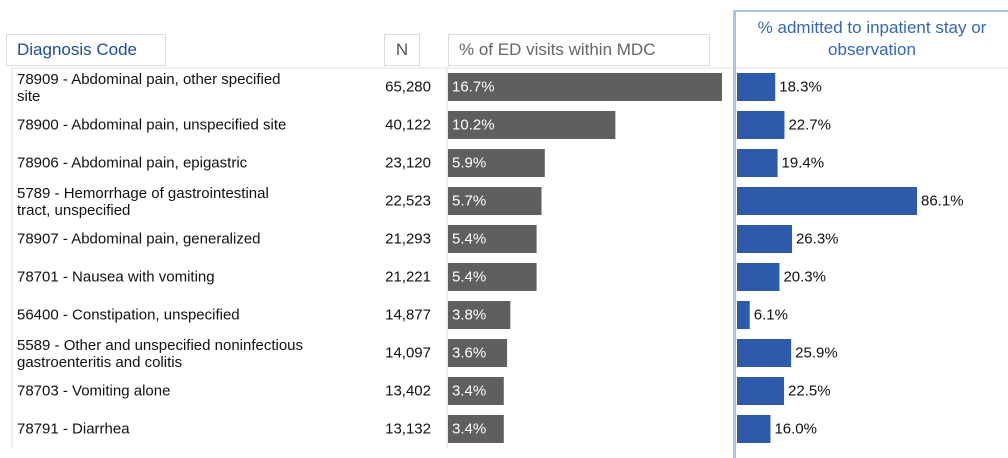 The height and width of the screenshot is (458, 1008). What do you see at coordinates (408, 239) in the screenshot?
I see `n-value: 21,293` at bounding box center [408, 239].